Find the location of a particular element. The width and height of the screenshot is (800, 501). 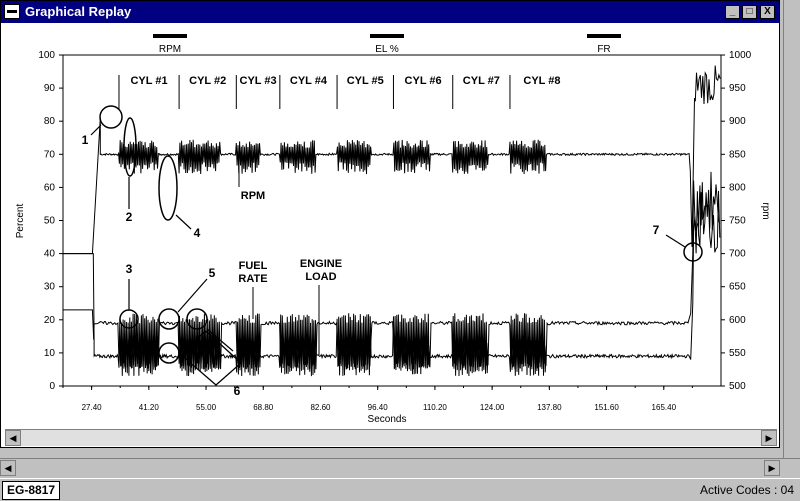

horizontal-scrollbar: ◀ ▶ is located at coordinates (391, 437).